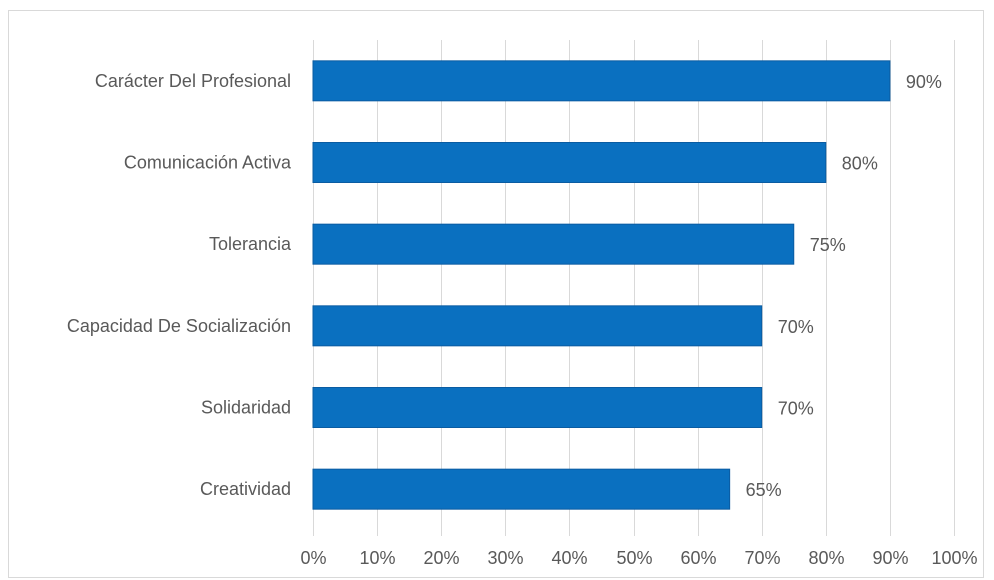 The width and height of the screenshot is (994, 580). I want to click on data-label: 80%, so click(860, 164).